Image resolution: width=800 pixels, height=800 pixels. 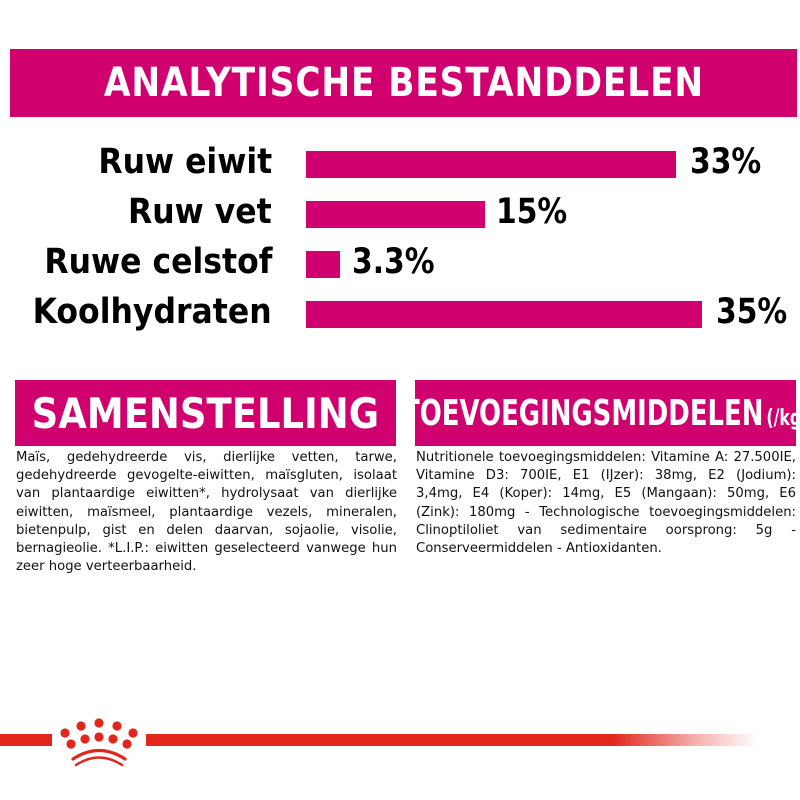 I want to click on additives-title: TOEVOEGINGSMIDDELEN, so click(x=589, y=413).